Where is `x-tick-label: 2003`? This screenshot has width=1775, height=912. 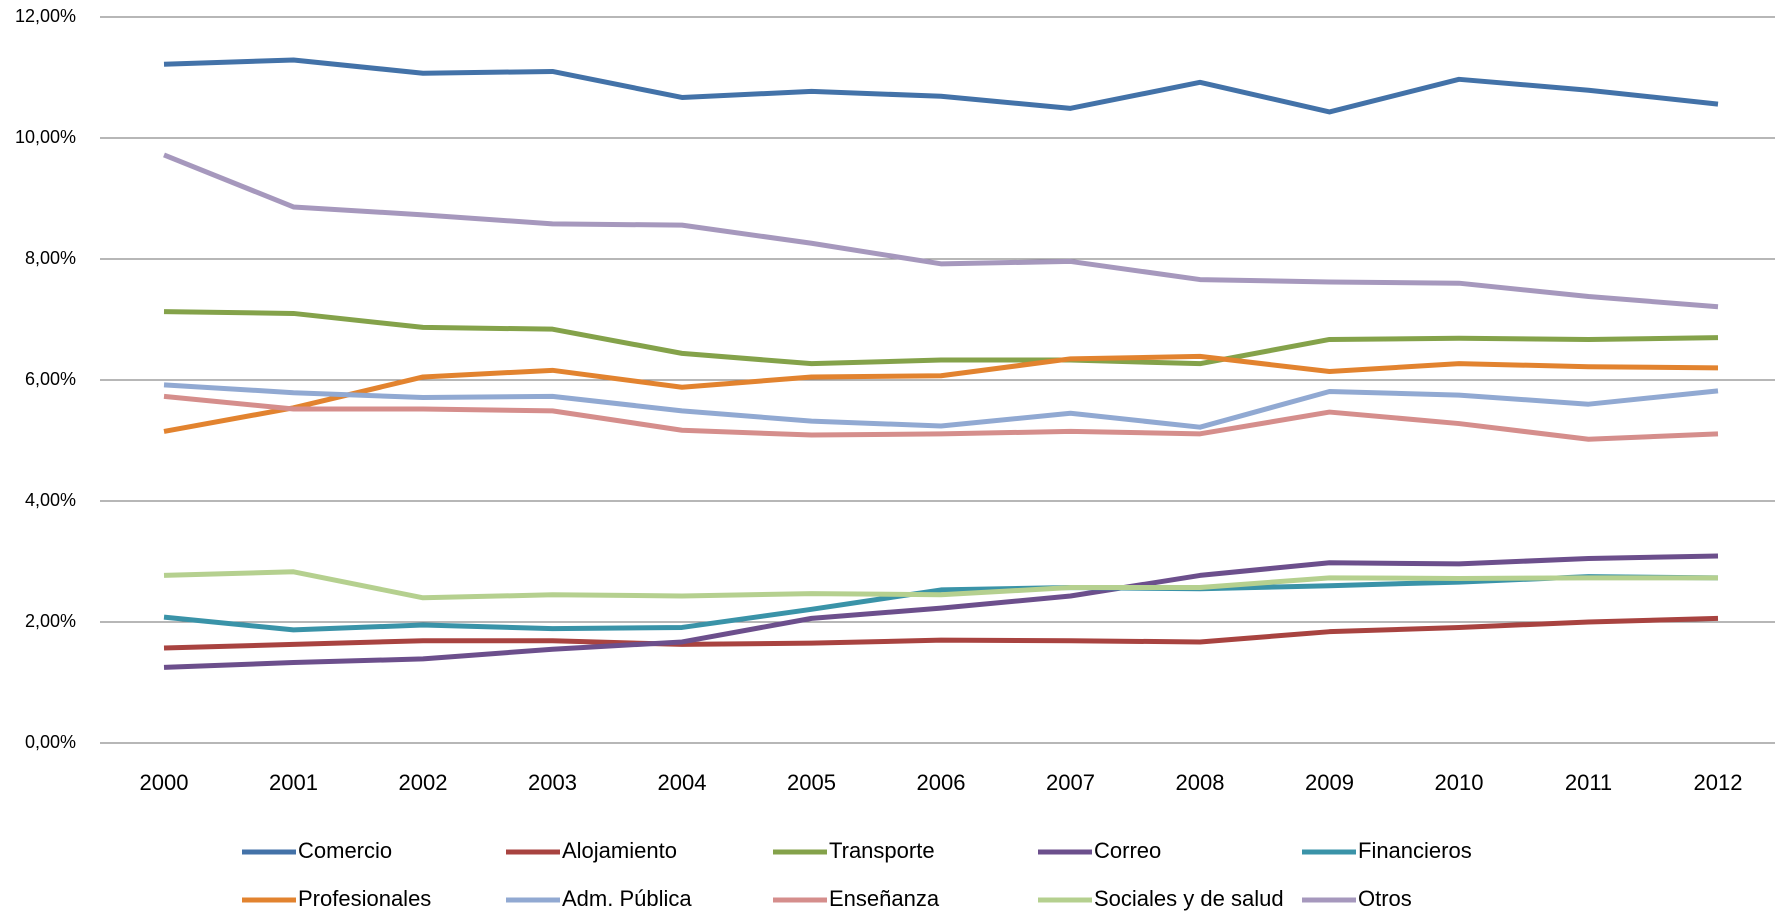
x-tick-label: 2003 is located at coordinates (552, 782).